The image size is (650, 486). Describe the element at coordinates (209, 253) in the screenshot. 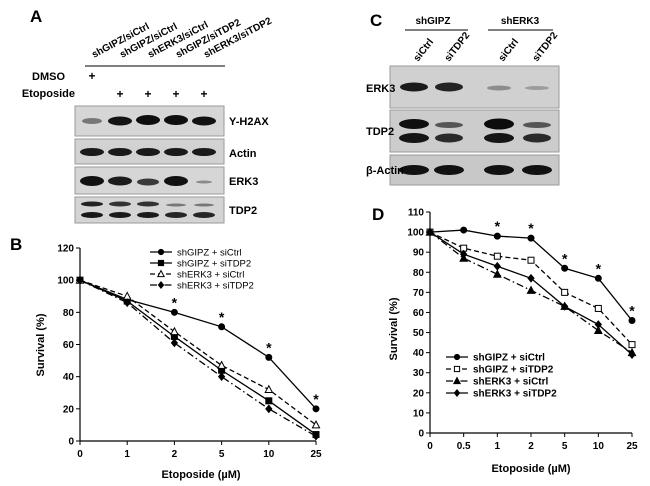

I see `legend-label: shGIPZ + siCtrl` at that location.